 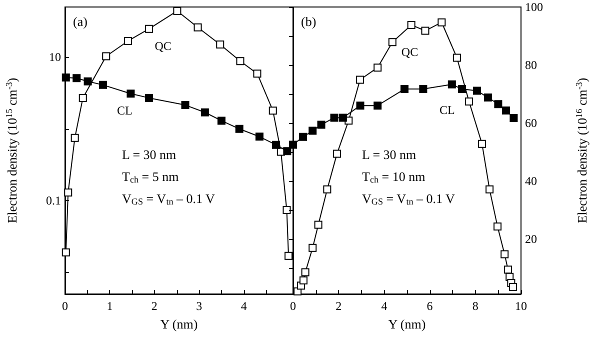 What do you see at coordinates (308, 21) in the screenshot?
I see `annotation: (b)` at bounding box center [308, 21].